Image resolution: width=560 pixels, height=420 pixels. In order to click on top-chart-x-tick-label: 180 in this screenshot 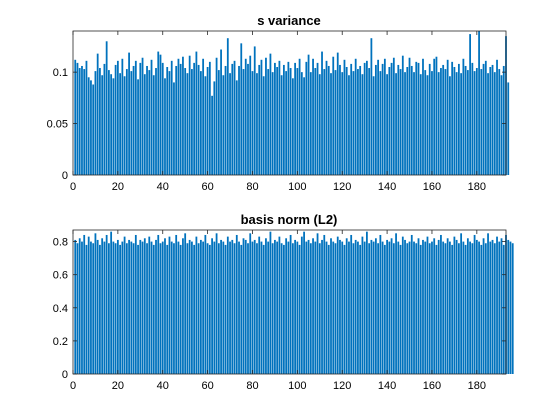, I will do `click(477, 187)`.